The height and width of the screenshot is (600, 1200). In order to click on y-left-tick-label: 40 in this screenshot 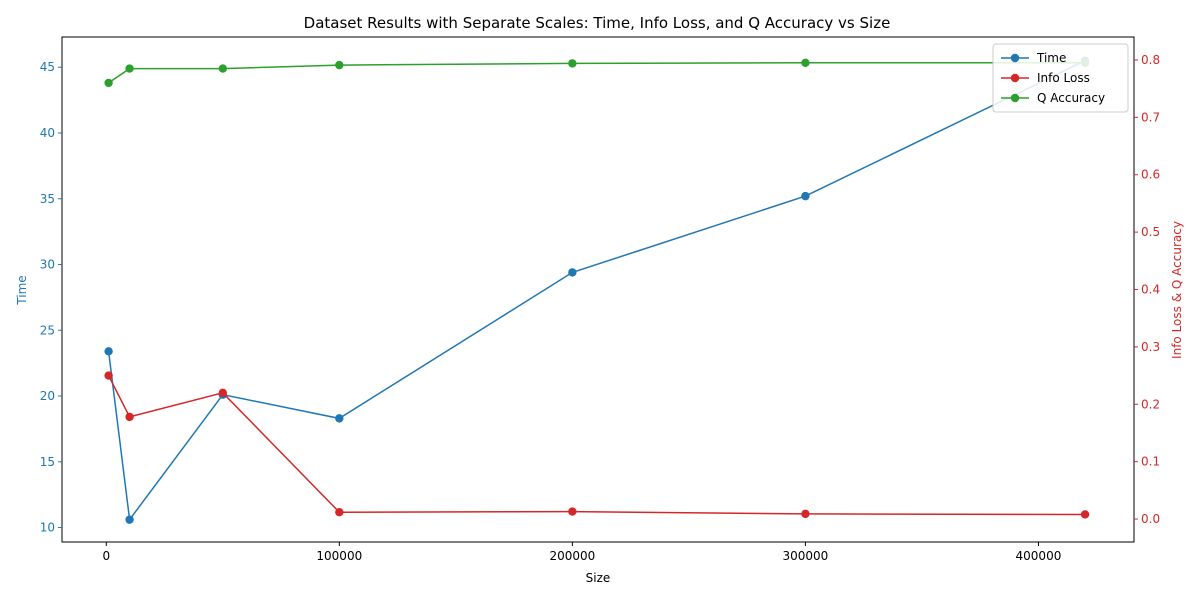, I will do `click(47, 133)`.